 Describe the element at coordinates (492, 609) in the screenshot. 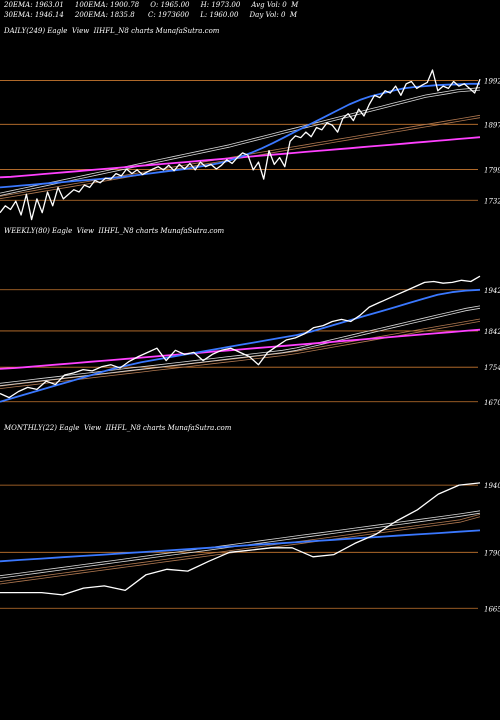

I see `monthly-y-tick-label: 1665` at that location.